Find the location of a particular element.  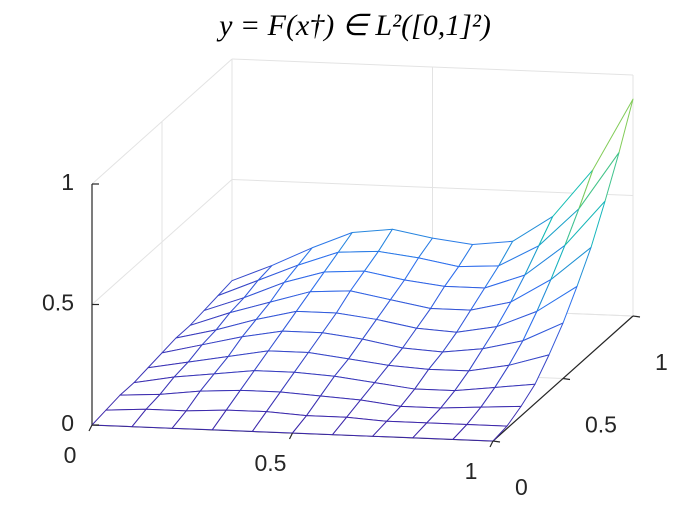

y-tick-label: 0 is located at coordinates (521, 487).